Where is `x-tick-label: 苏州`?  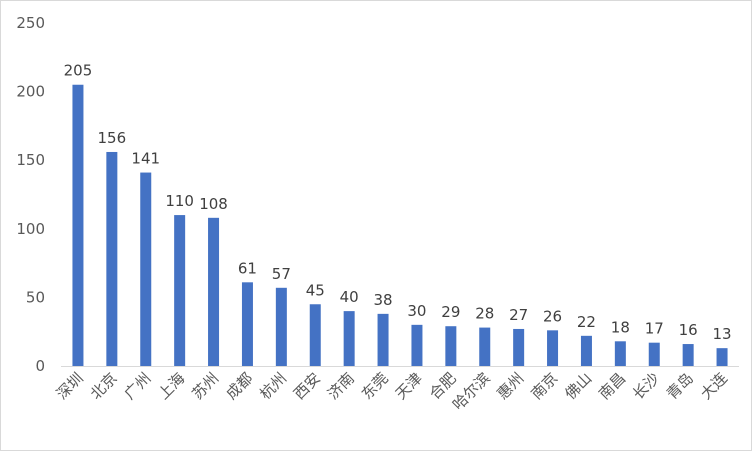 x-tick-label: 苏州 is located at coordinates (205, 386).